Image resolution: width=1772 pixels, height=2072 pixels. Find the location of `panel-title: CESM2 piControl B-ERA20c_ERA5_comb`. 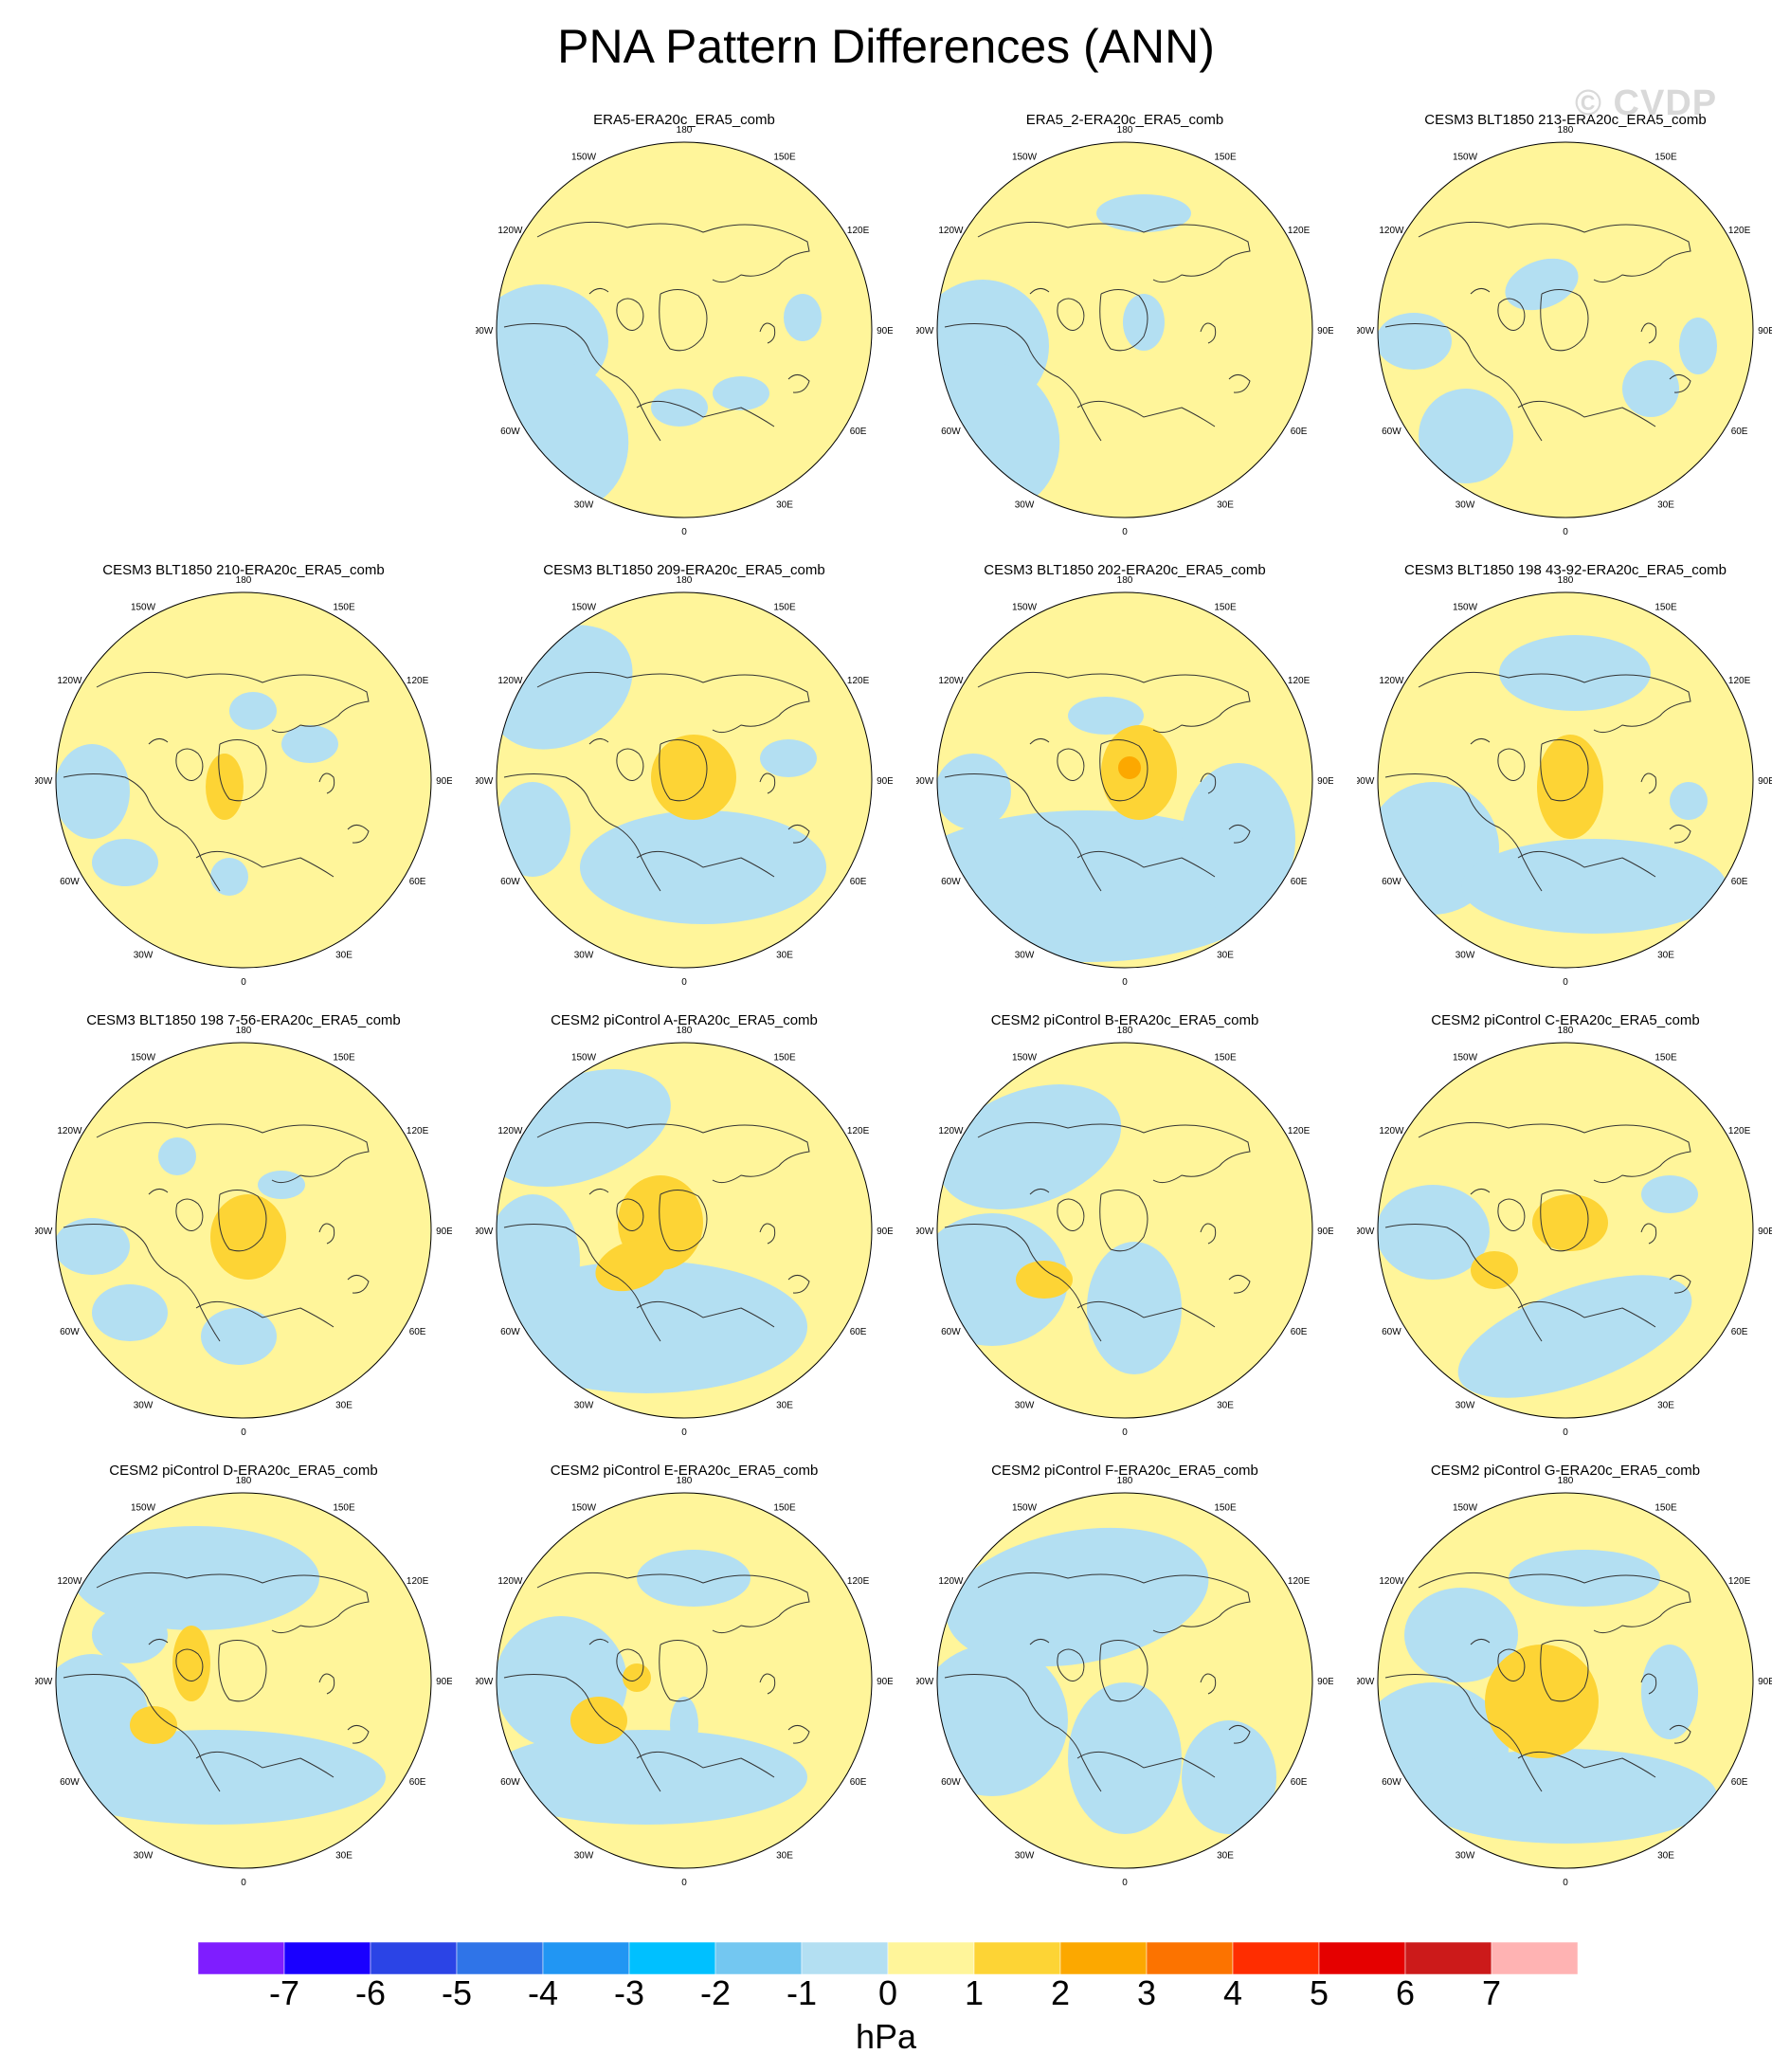

panel-title: CESM2 piControl B-ERA20c_ERA5_comb is located at coordinates (1124, 1020).